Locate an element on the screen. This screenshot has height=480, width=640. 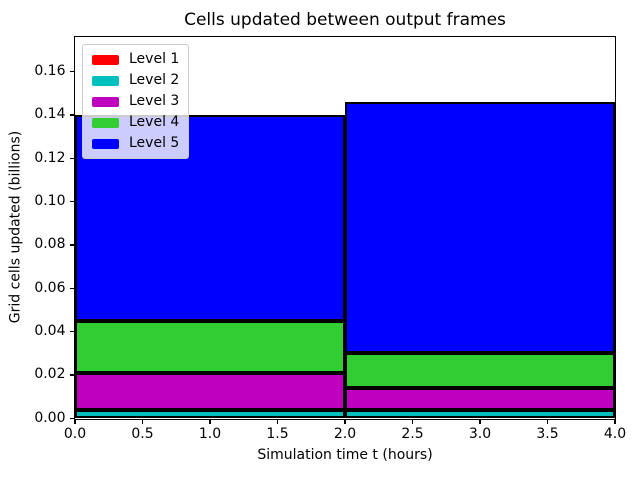
bar-segment-level-2-bar2 is located at coordinates (480, 414).